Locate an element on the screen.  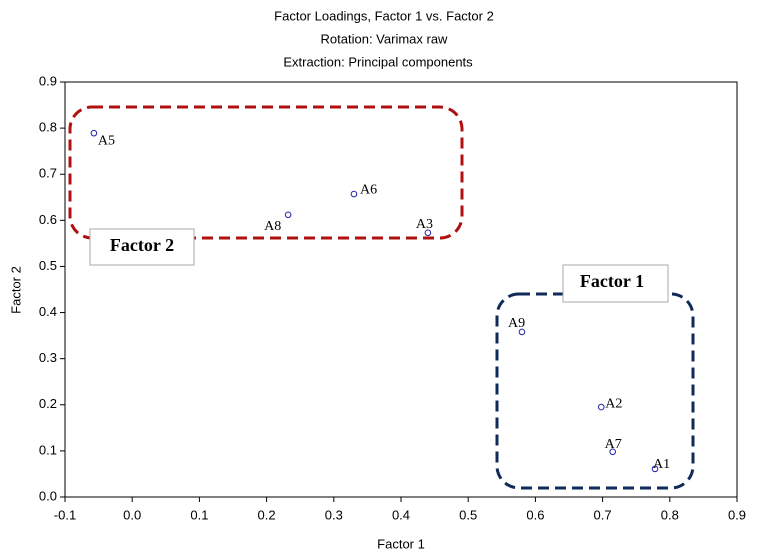
y-tick-label: 0.3 is located at coordinates (48, 357).